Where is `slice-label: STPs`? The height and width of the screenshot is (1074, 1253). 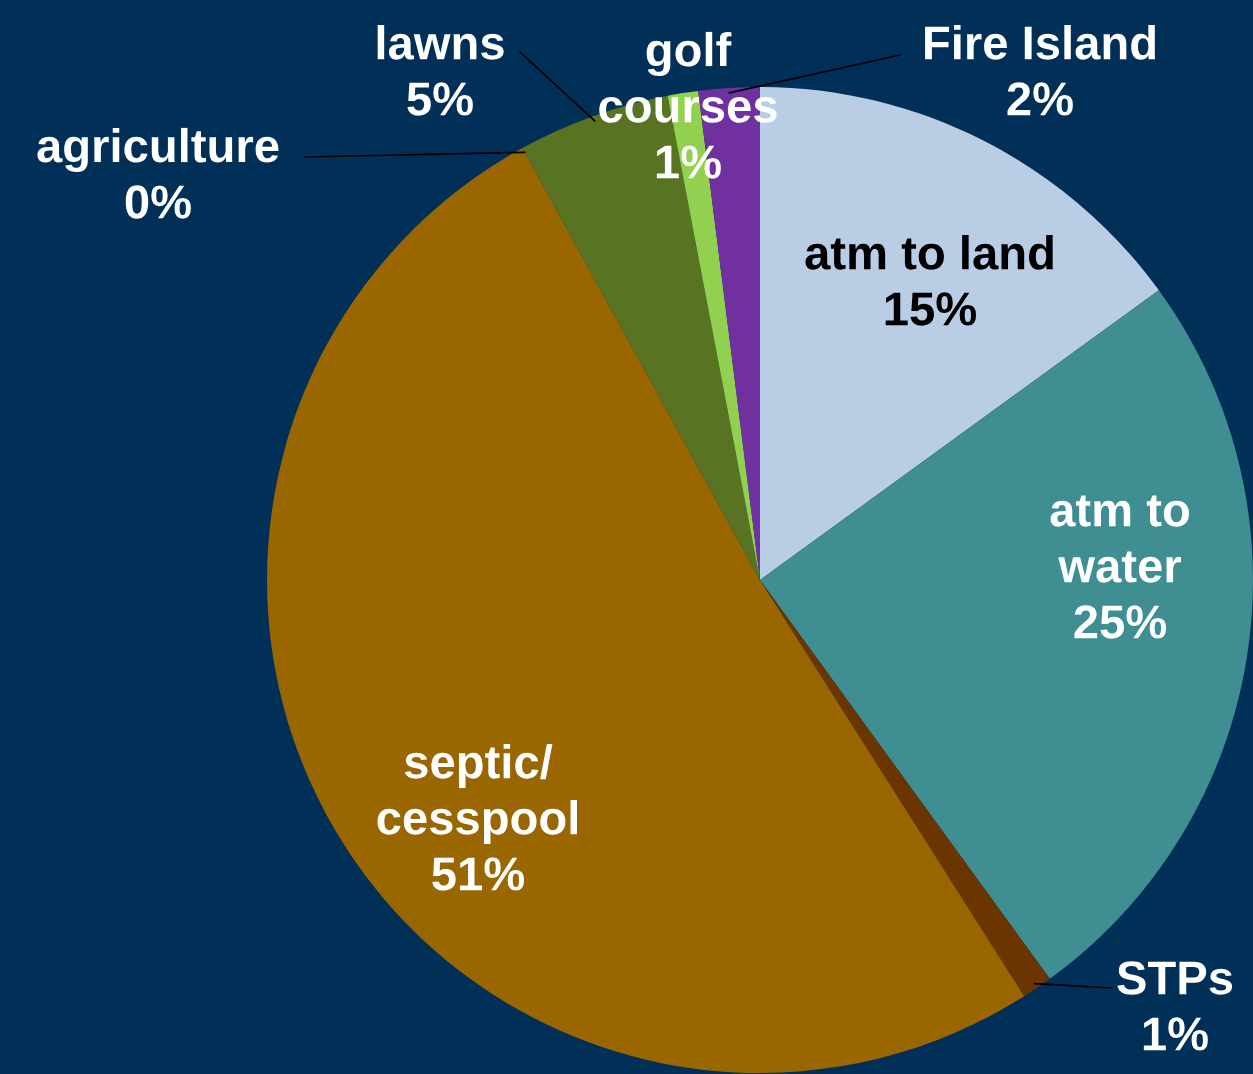 slice-label: STPs is located at coordinates (1175, 978).